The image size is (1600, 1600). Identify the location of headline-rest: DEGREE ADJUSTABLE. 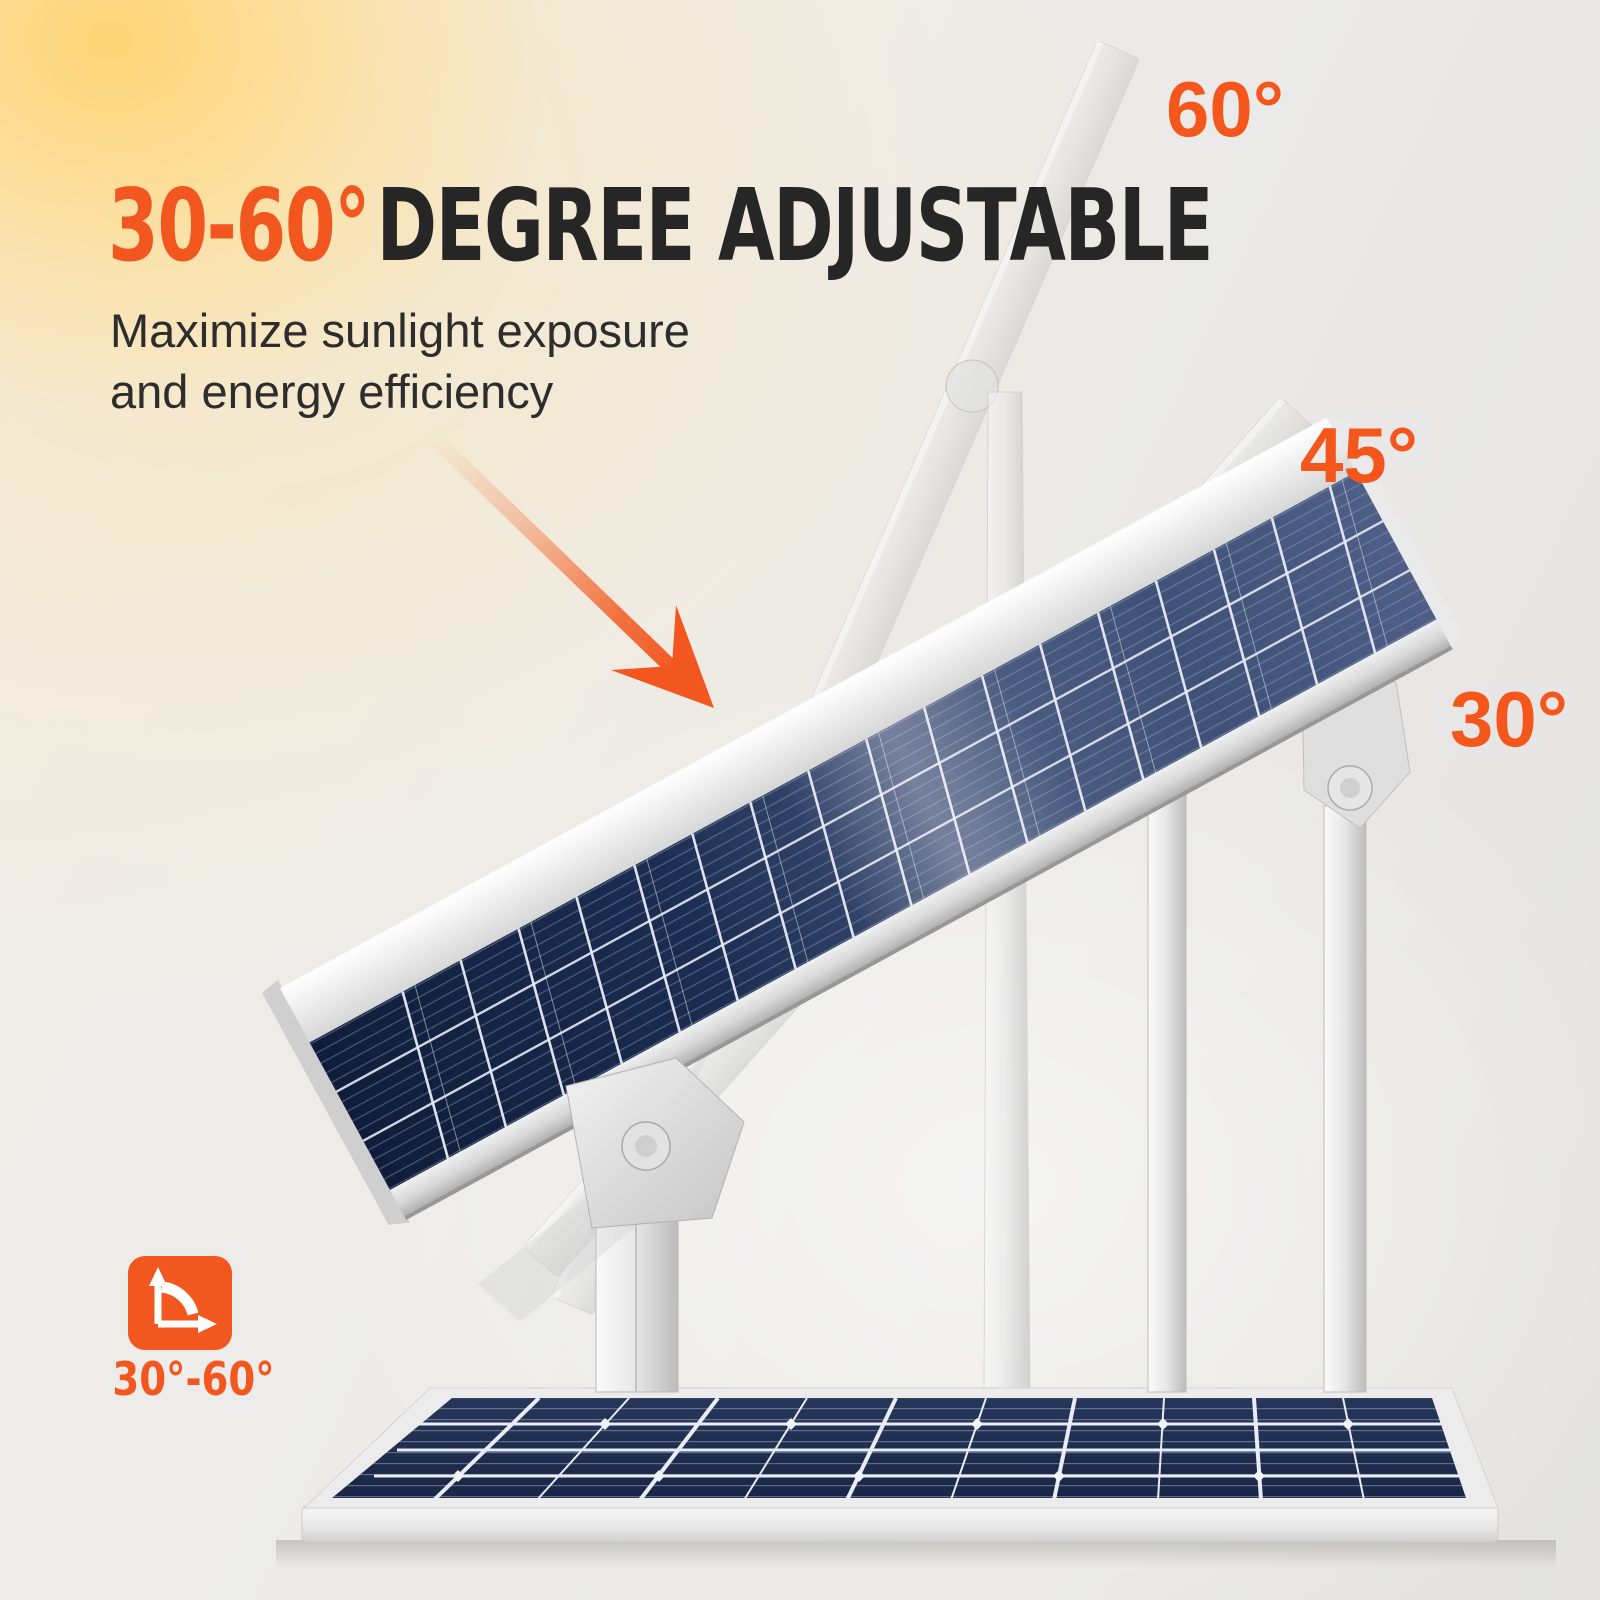
(795, 225).